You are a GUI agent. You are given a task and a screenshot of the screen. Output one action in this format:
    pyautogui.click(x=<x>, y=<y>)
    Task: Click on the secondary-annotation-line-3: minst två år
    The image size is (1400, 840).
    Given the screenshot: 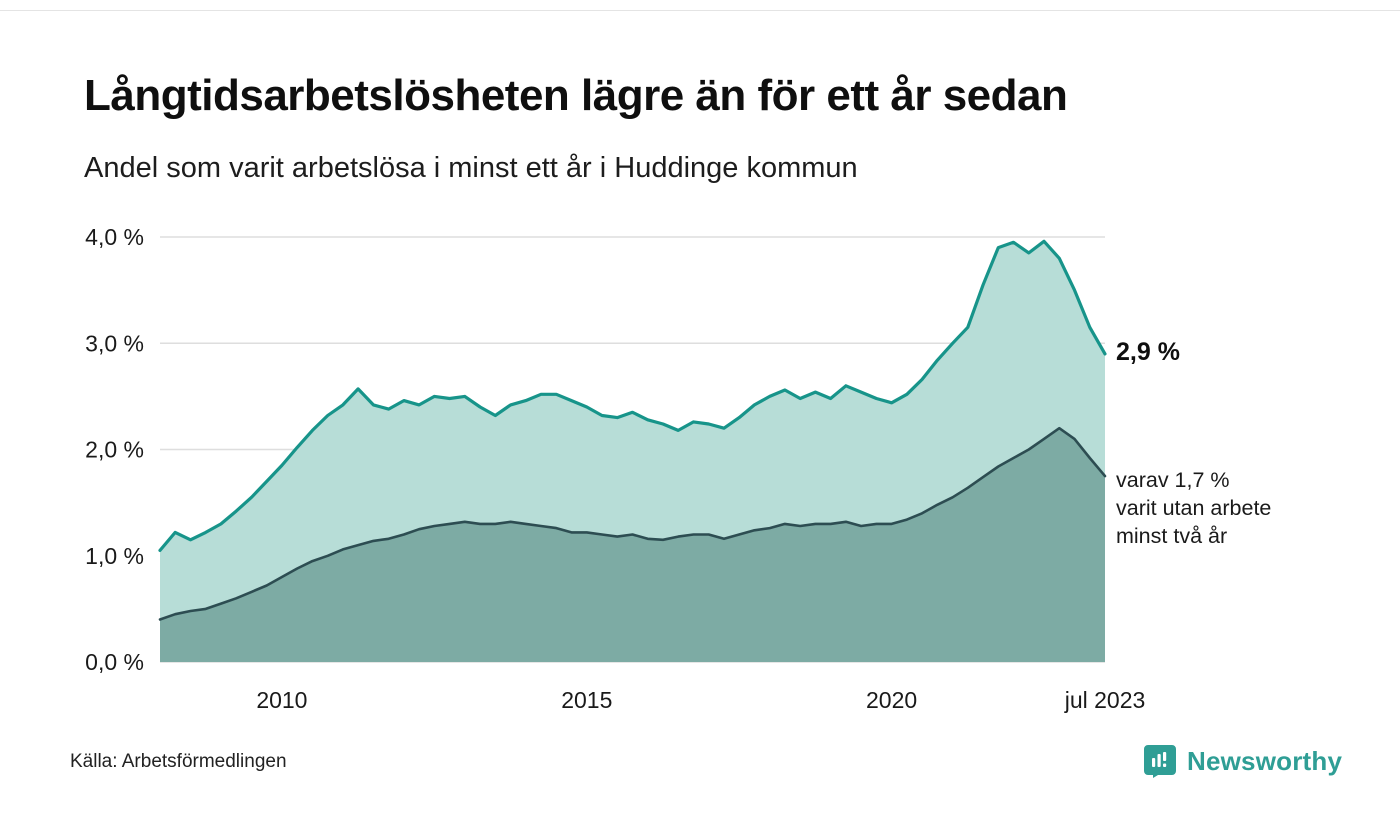 What is the action you would take?
    pyautogui.click(x=1172, y=535)
    